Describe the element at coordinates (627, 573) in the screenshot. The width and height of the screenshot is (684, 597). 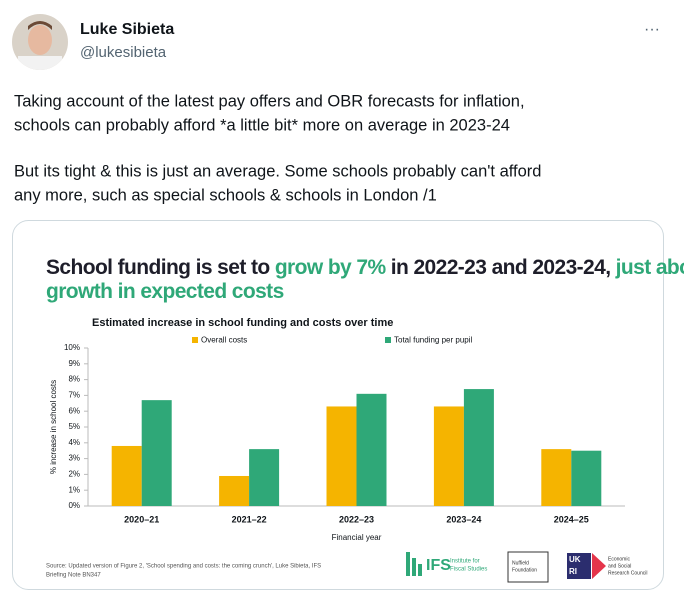
I see `logo-text: Research Council` at that location.